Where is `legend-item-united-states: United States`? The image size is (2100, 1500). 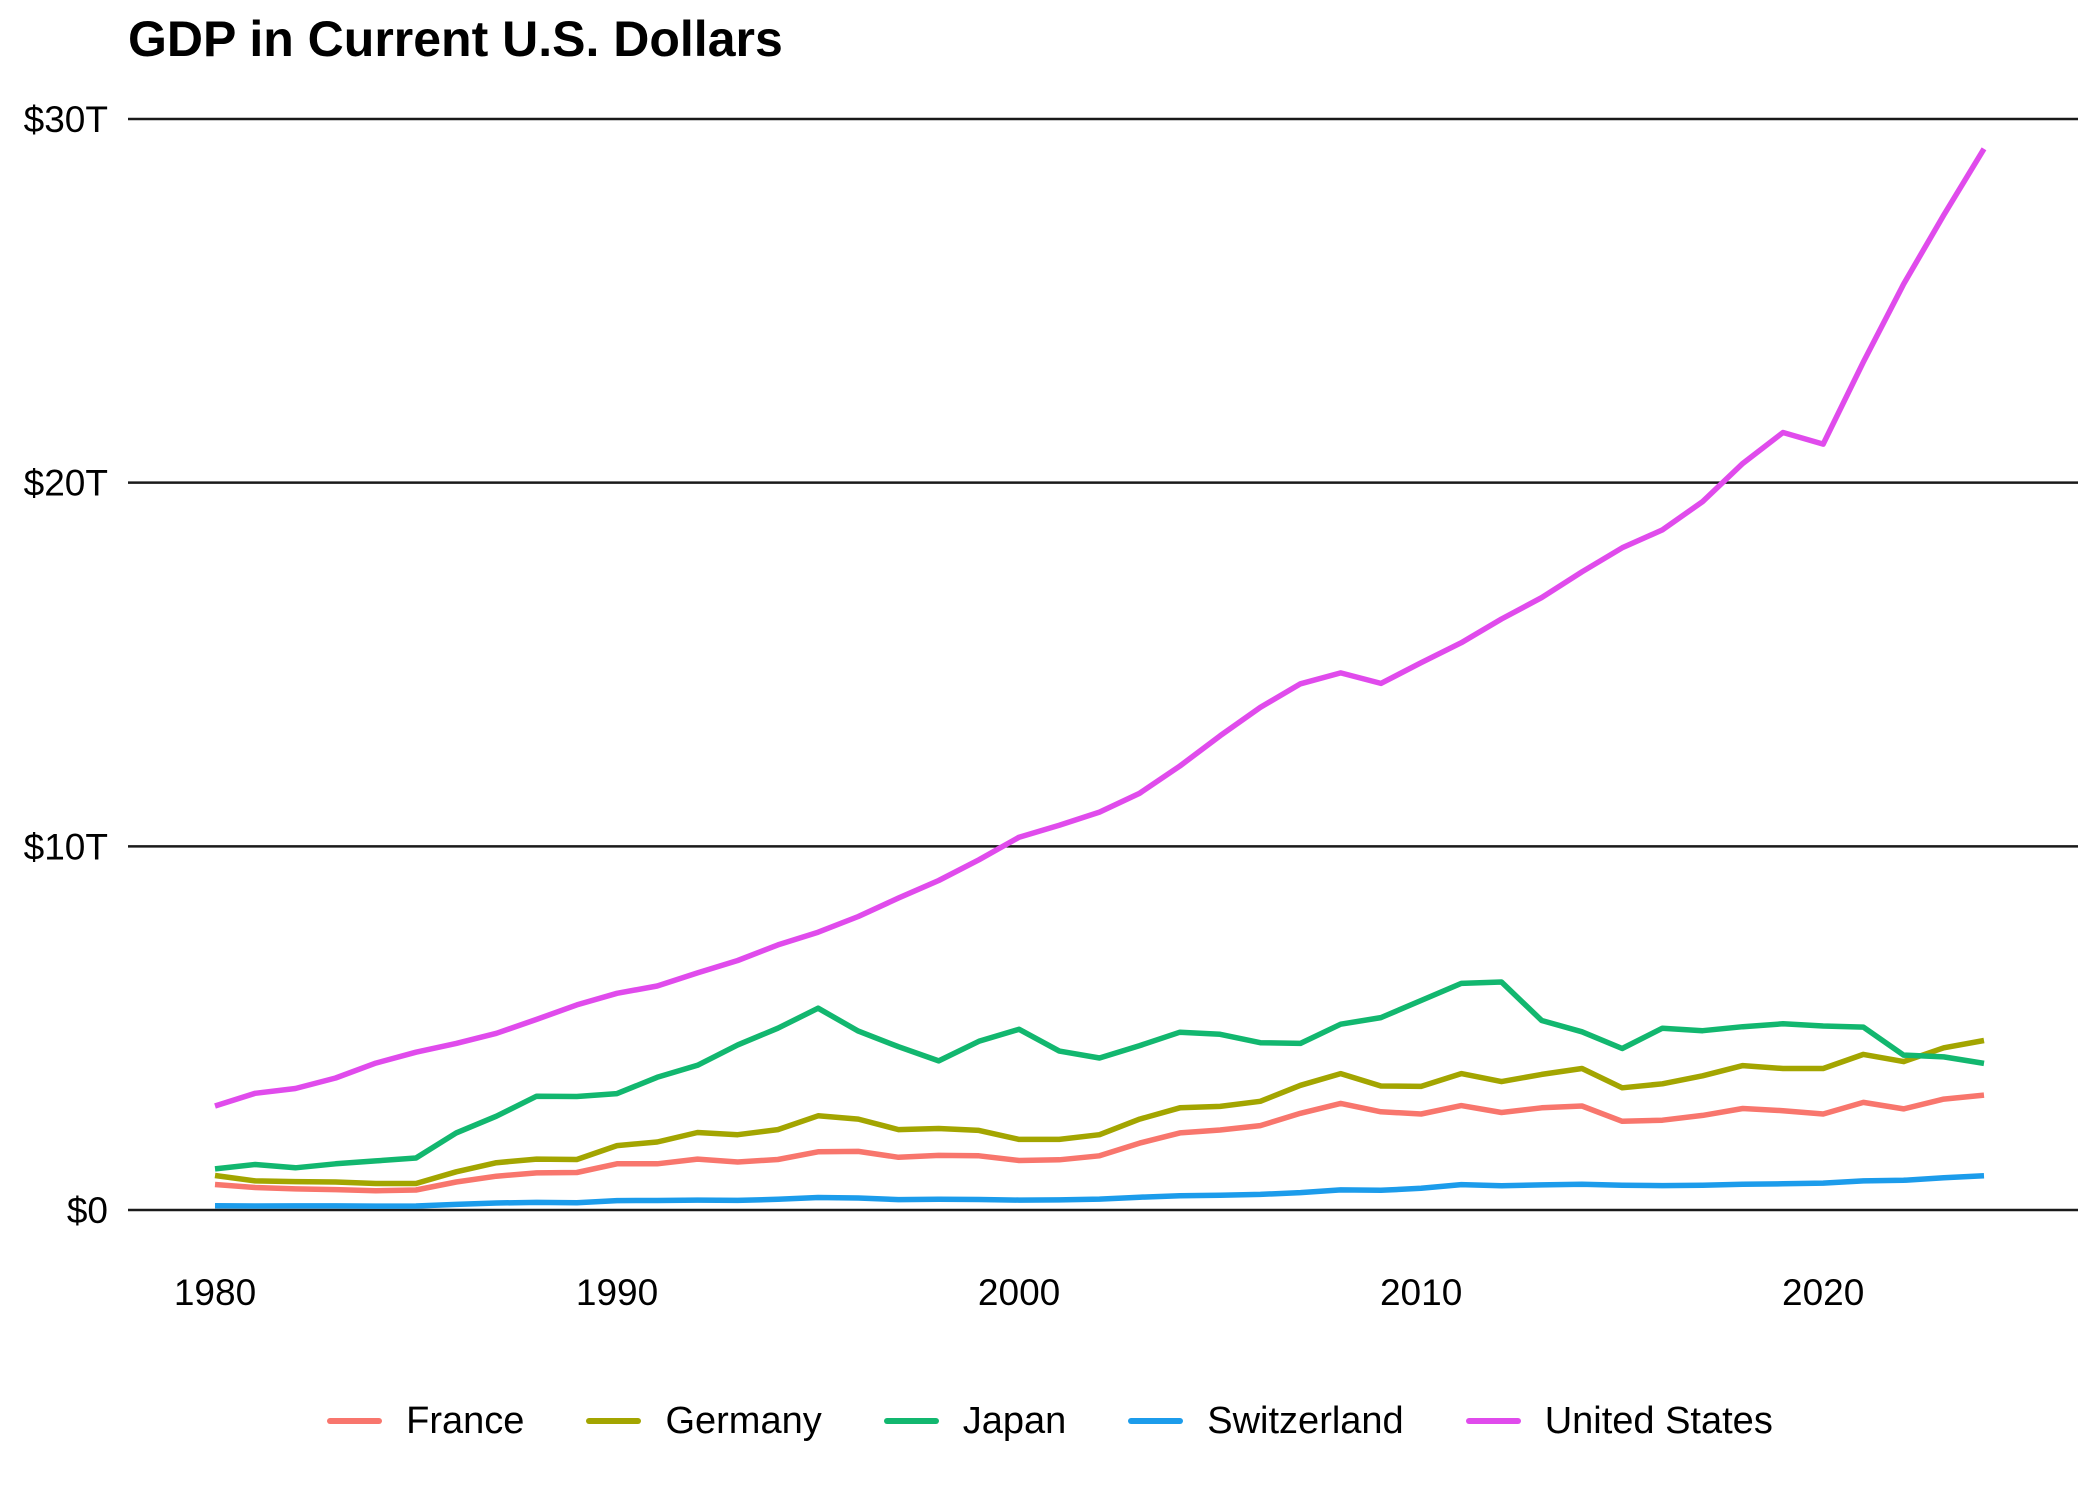
legend-item-united-states: United States is located at coordinates (1619, 1421).